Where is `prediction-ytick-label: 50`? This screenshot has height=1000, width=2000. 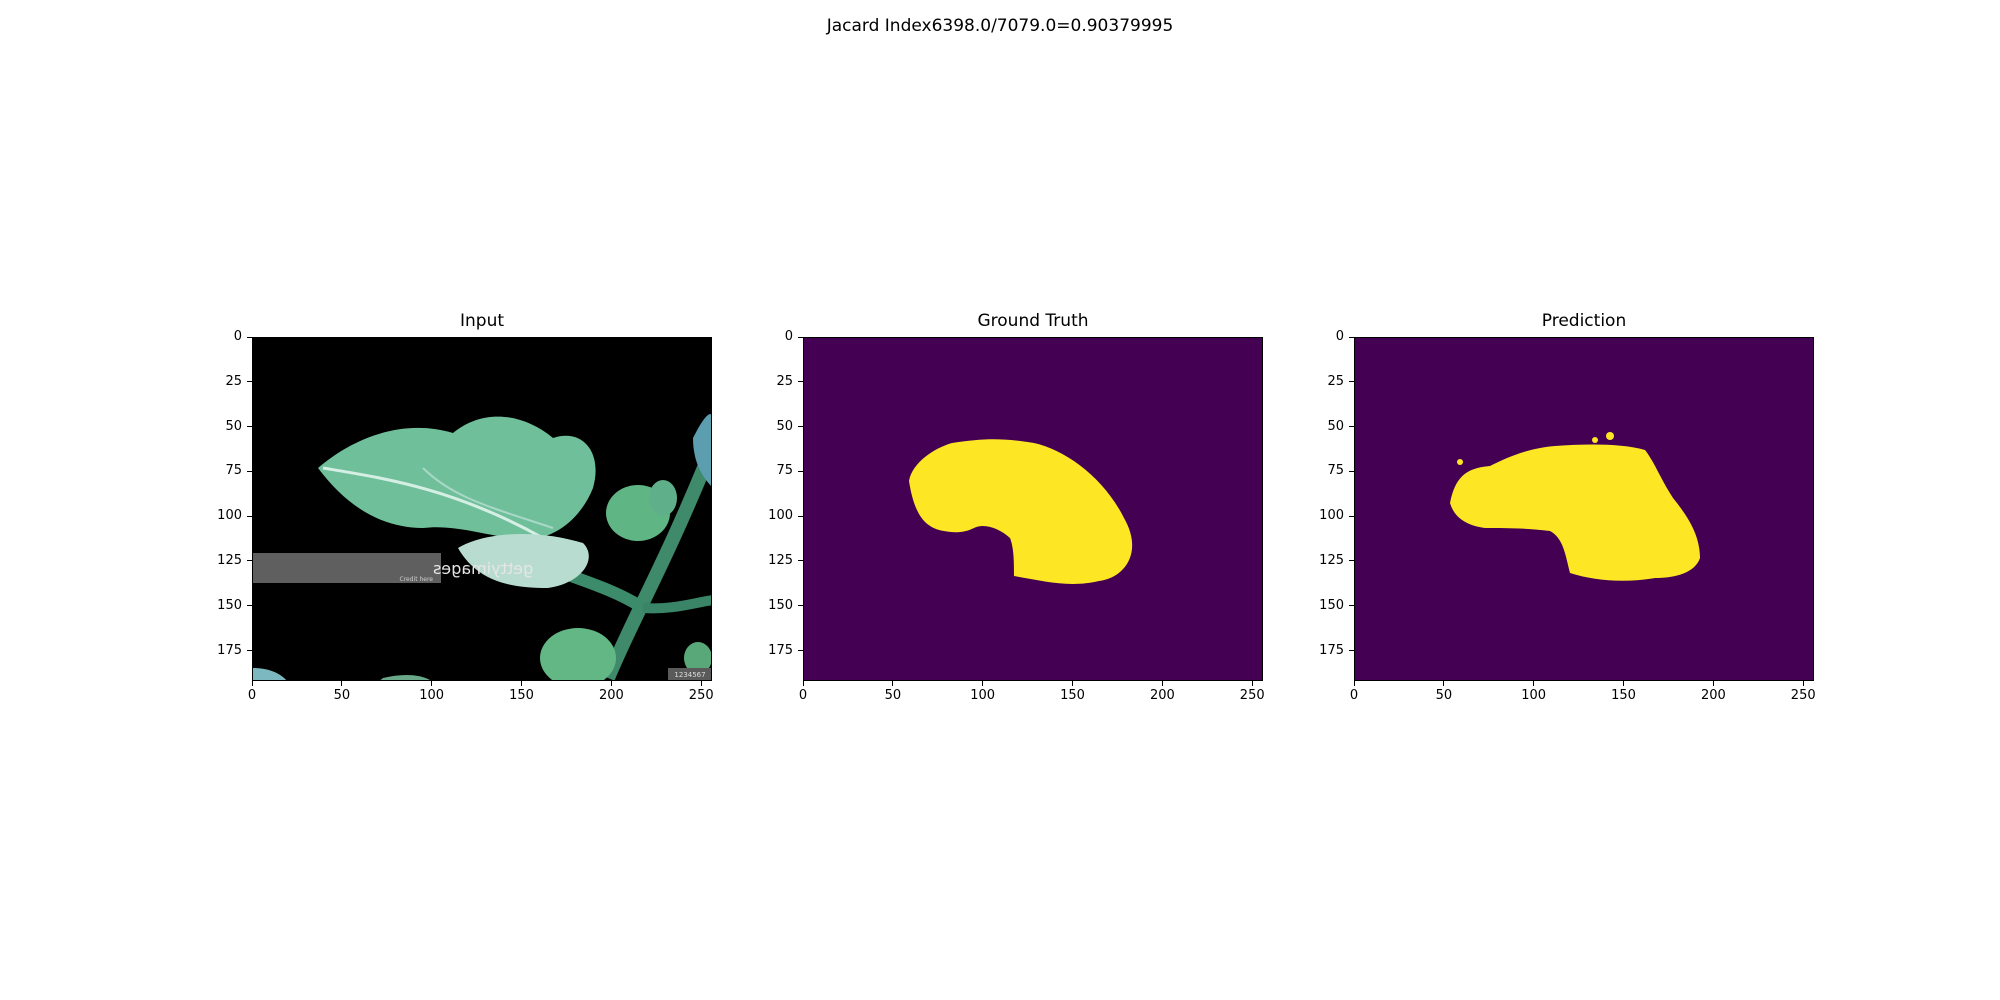
prediction-ytick-label: 50 is located at coordinates (1314, 426).